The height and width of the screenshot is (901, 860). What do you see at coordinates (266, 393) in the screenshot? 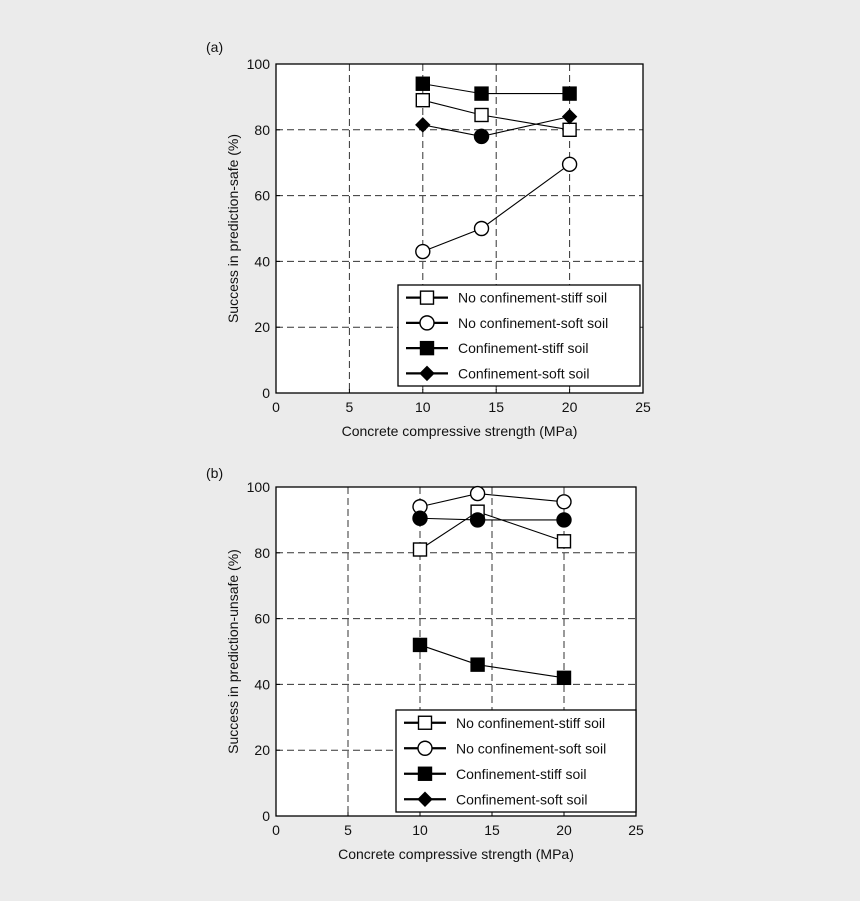
I see `y-tick-label-a-0: 0` at bounding box center [266, 393].